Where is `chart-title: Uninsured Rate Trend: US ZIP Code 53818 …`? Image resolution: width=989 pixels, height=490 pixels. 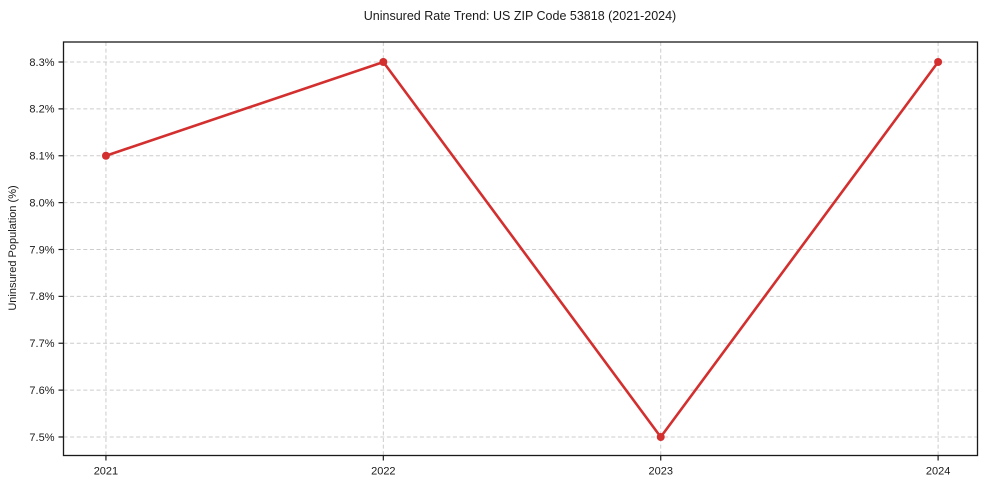
chart-title: Uninsured Rate Trend: US ZIP Code 53818 … is located at coordinates (520, 16).